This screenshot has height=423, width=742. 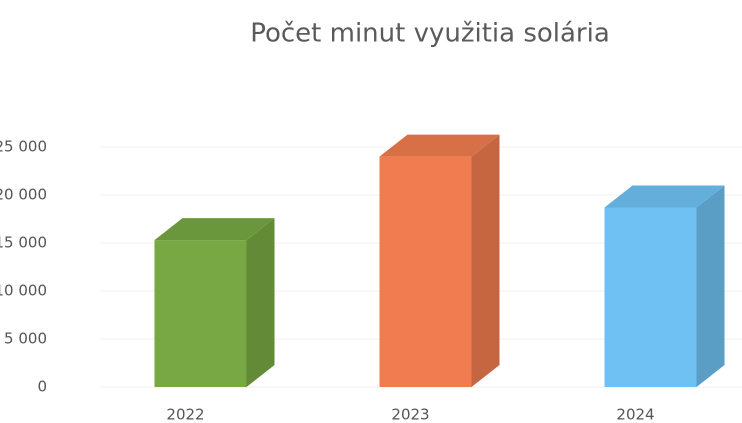 I want to click on x-tick-label: 2024, so click(x=635, y=414).